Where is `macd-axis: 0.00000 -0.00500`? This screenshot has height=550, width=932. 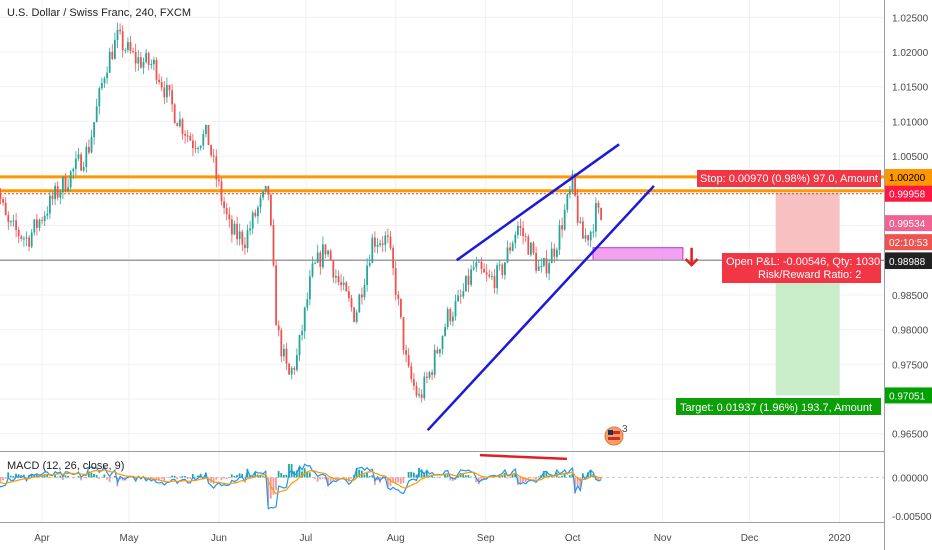 macd-axis: 0.00000 -0.00500 is located at coordinates (912, 497).